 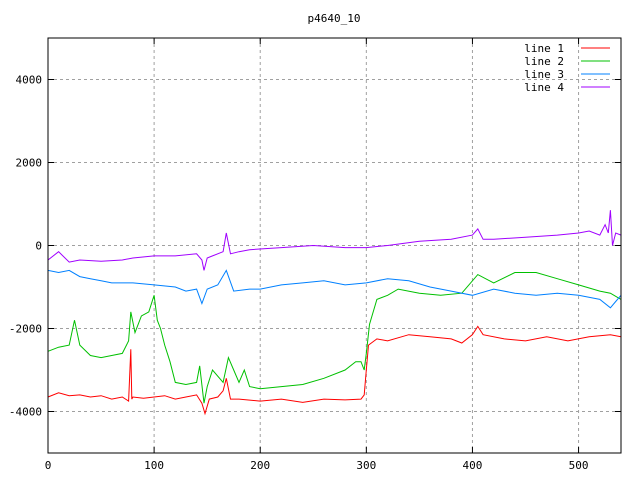 What do you see at coordinates (260, 465) in the screenshot?
I see `x-tick-label: 200` at bounding box center [260, 465].